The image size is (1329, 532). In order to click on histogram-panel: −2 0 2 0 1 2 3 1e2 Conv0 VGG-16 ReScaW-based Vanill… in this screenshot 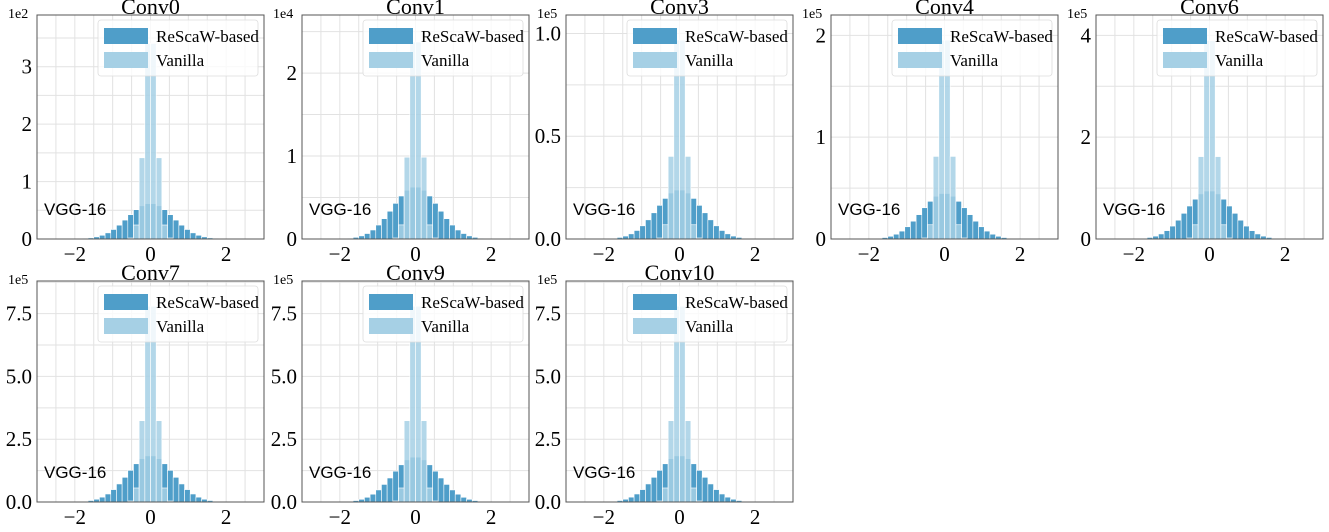, I will do `click(136, 133)`.